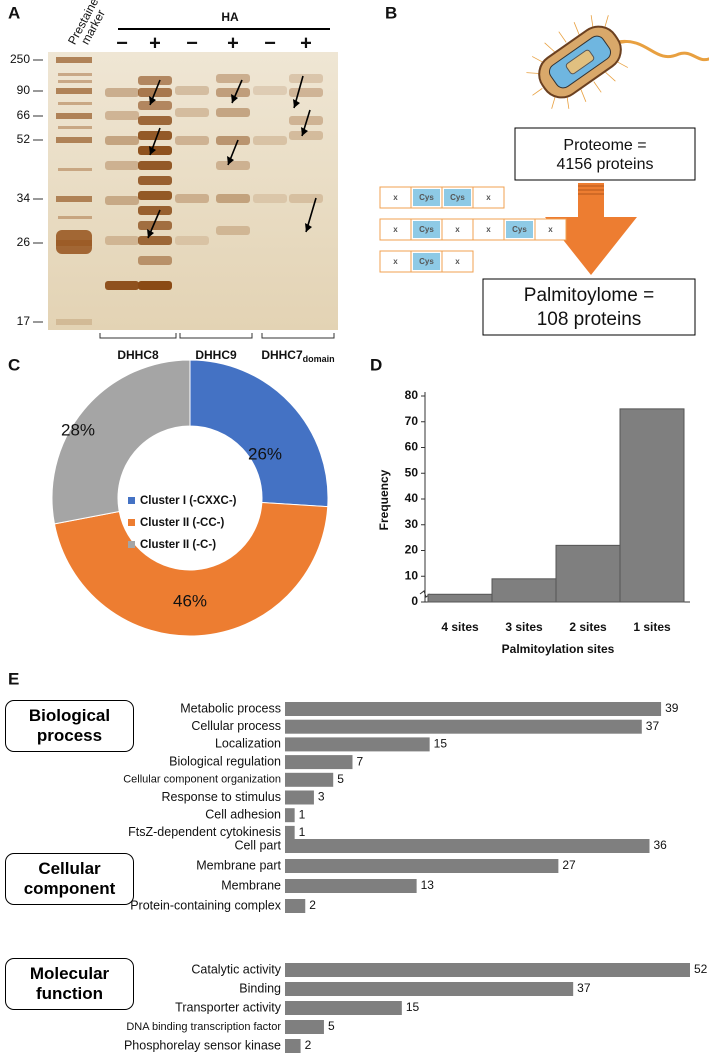  What do you see at coordinates (69, 726) in the screenshot?
I see `group-label: Biological process` at bounding box center [69, 726].